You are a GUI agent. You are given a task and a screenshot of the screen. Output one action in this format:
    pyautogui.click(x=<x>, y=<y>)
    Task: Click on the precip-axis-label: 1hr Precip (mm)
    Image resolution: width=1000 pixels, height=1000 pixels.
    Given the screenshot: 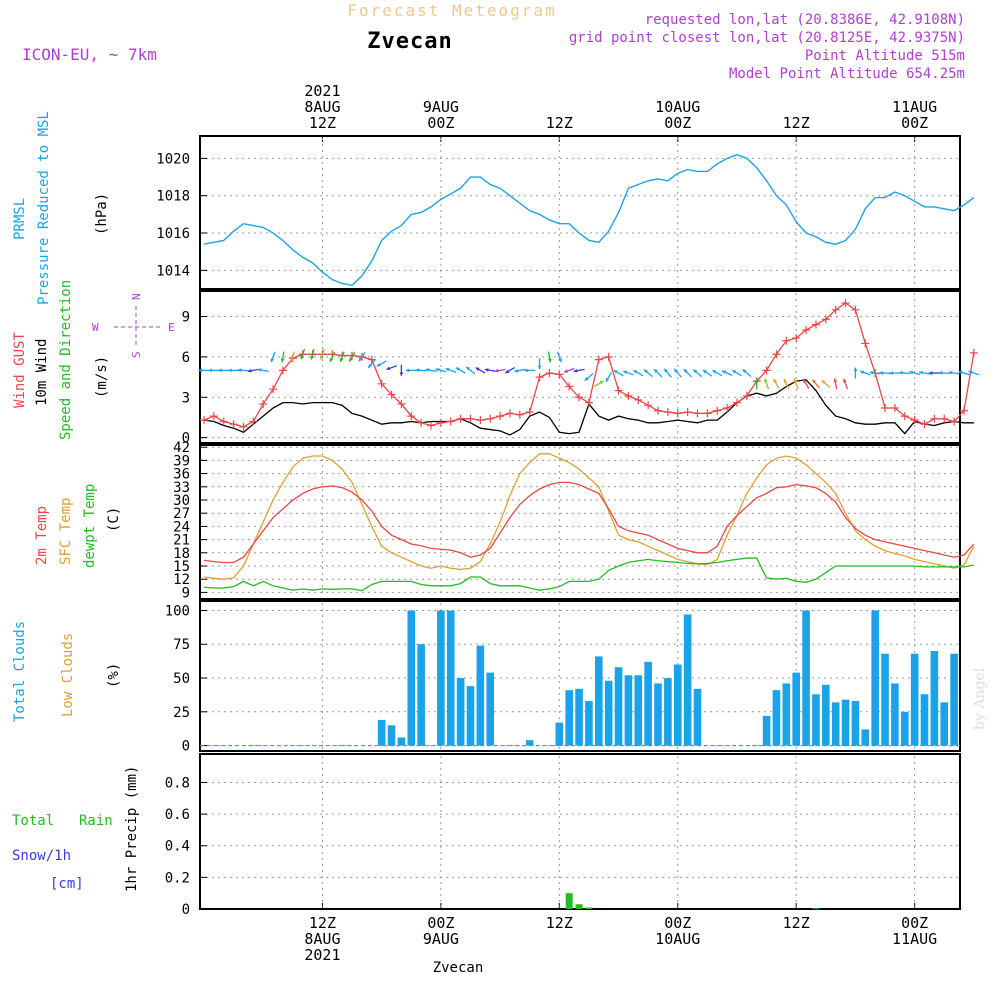 What is the action you would take?
    pyautogui.click(x=132, y=829)
    